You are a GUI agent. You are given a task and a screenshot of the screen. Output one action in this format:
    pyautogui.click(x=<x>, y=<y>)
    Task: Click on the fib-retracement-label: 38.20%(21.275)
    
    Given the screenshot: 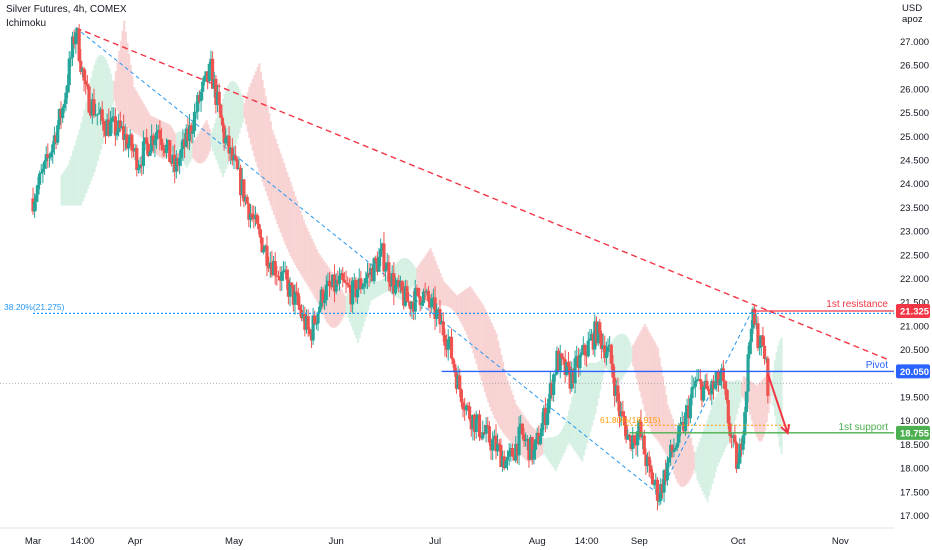 What is the action you would take?
    pyautogui.click(x=34, y=307)
    